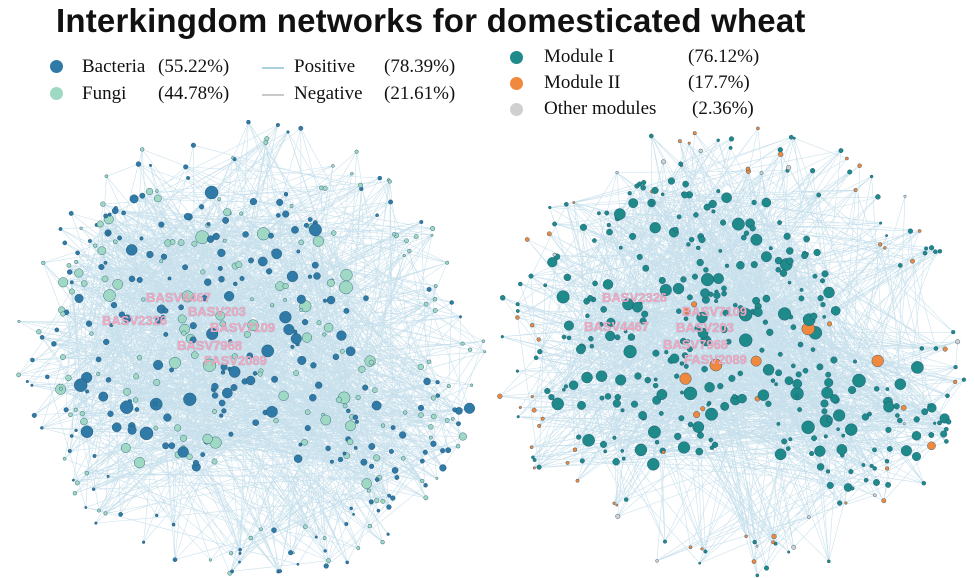 The width and height of the screenshot is (975, 578). I want to click on hub-label: BASV4467, so click(178, 297).